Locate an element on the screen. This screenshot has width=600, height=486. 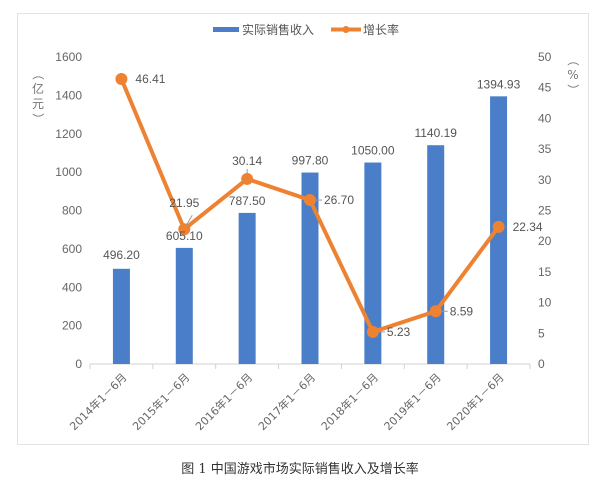
y2-tick-label: 30 is located at coordinates (545, 180).